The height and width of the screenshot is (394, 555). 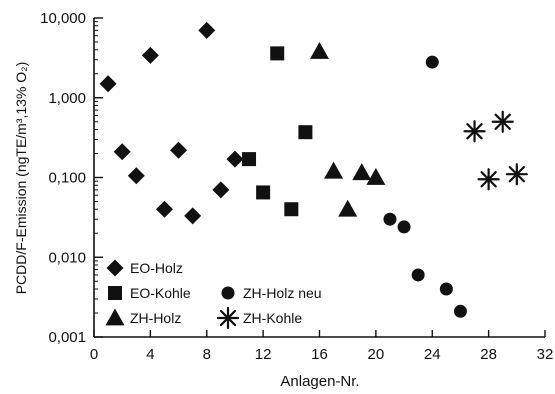 I want to click on y-tick-label: 0,010, so click(x=67, y=257).